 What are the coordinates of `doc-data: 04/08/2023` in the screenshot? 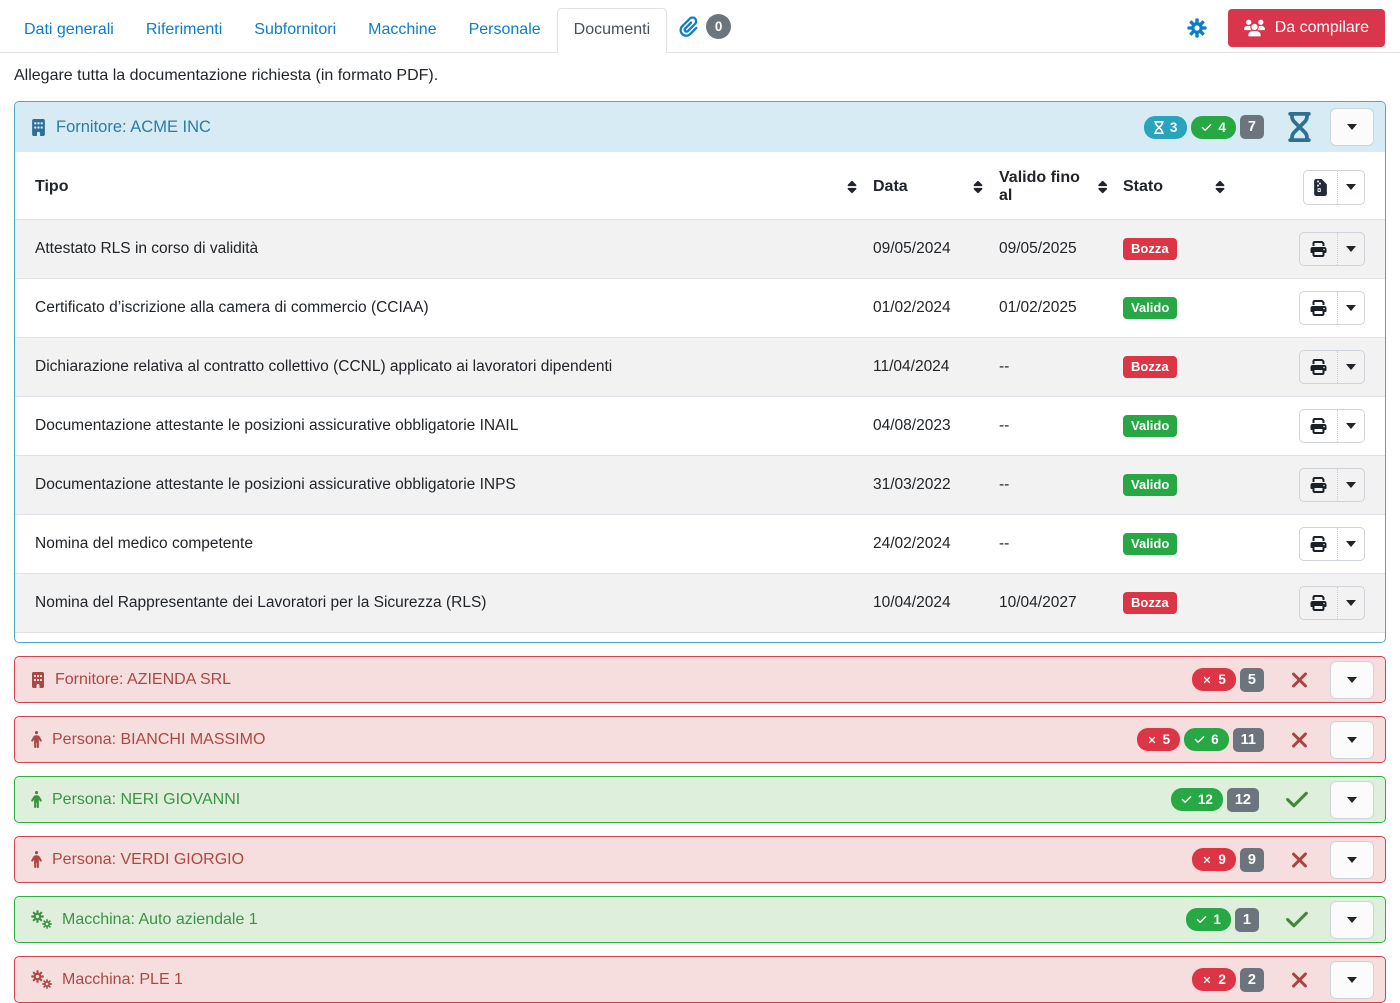 It's located at (928, 426).